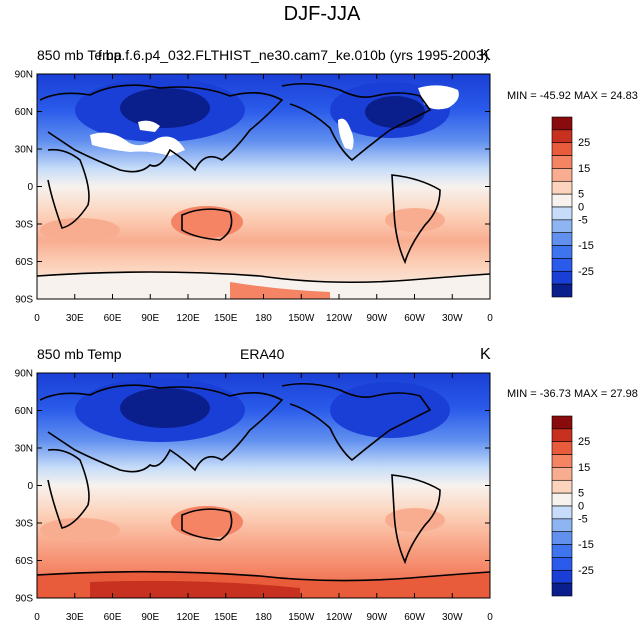 This screenshot has width=644, height=627. I want to click on panel2-lon-label: 120W, so click(339, 617).